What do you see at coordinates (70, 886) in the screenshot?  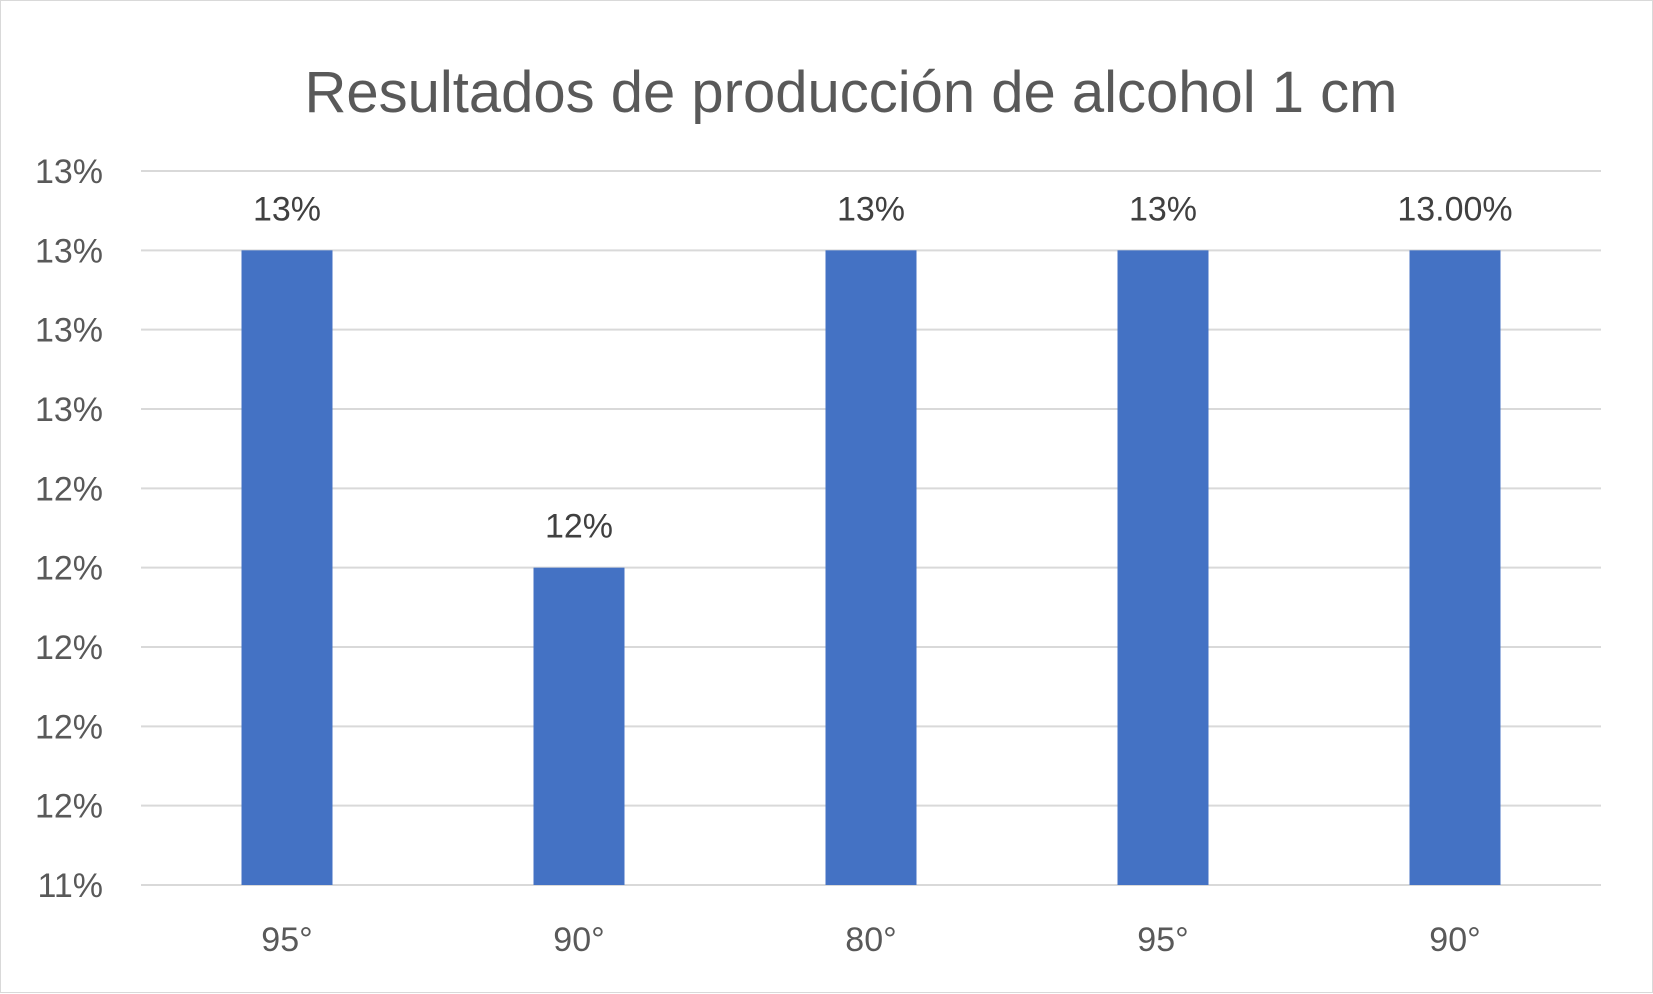 I see `y-tick-label: 11%` at bounding box center [70, 886].